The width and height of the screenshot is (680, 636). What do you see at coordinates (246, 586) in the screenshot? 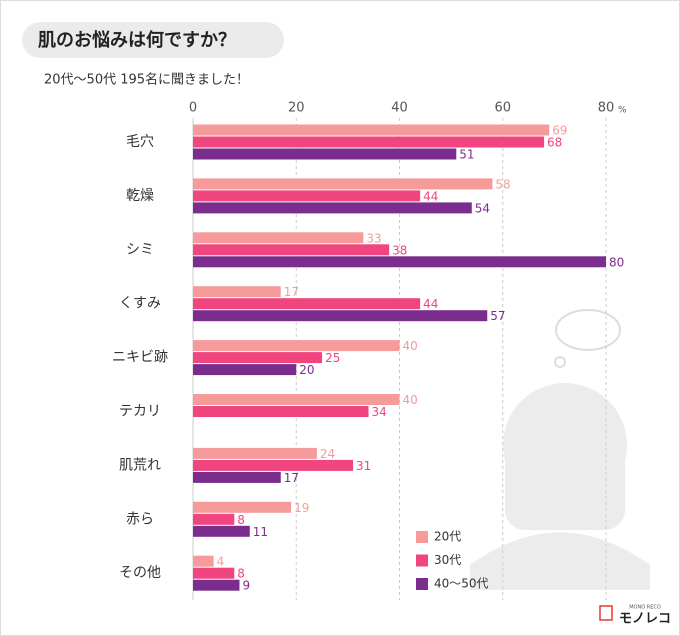
I see `value-label: 9` at bounding box center [246, 586].